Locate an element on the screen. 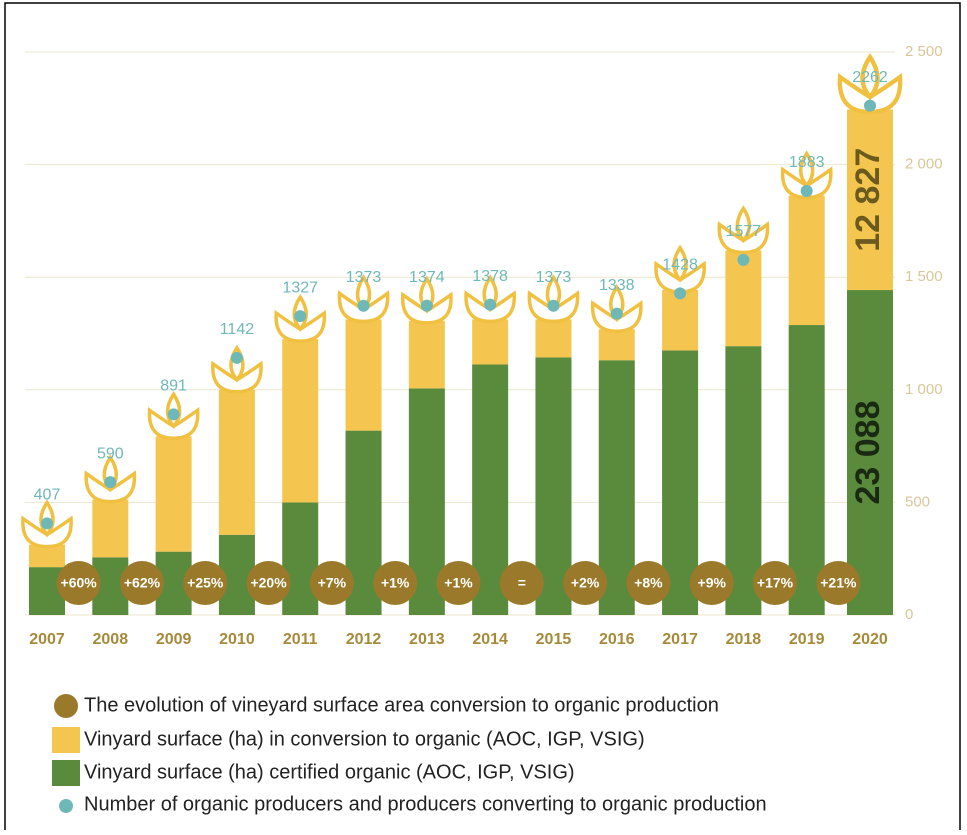 The image size is (967, 835). x-tick-label: 2007 is located at coordinates (47, 639).